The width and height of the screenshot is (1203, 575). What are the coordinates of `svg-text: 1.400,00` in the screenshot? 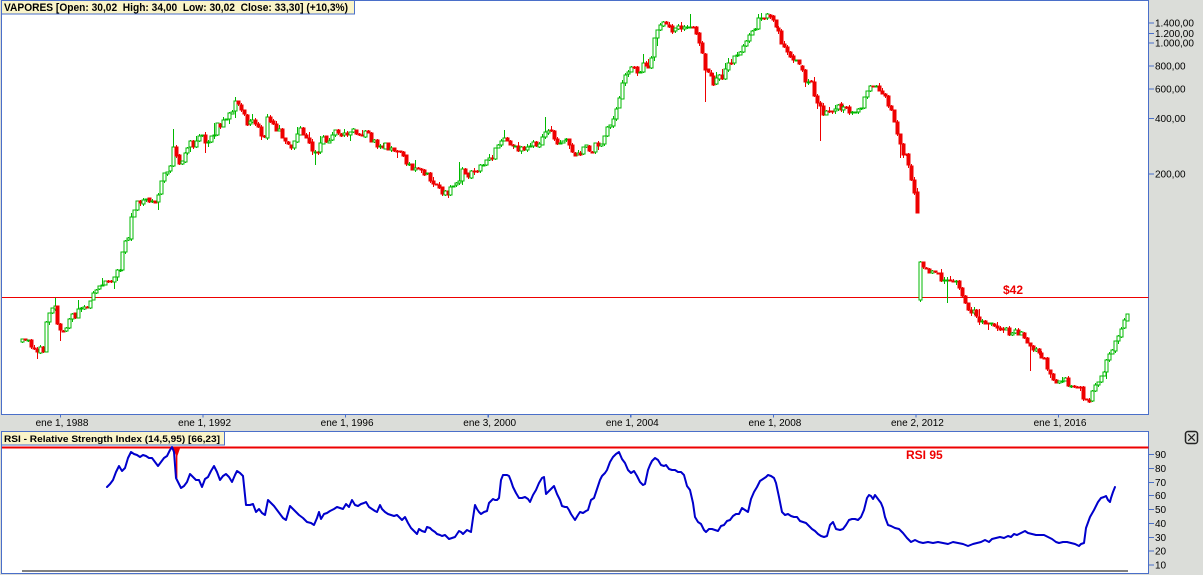 It's located at (1174, 24).